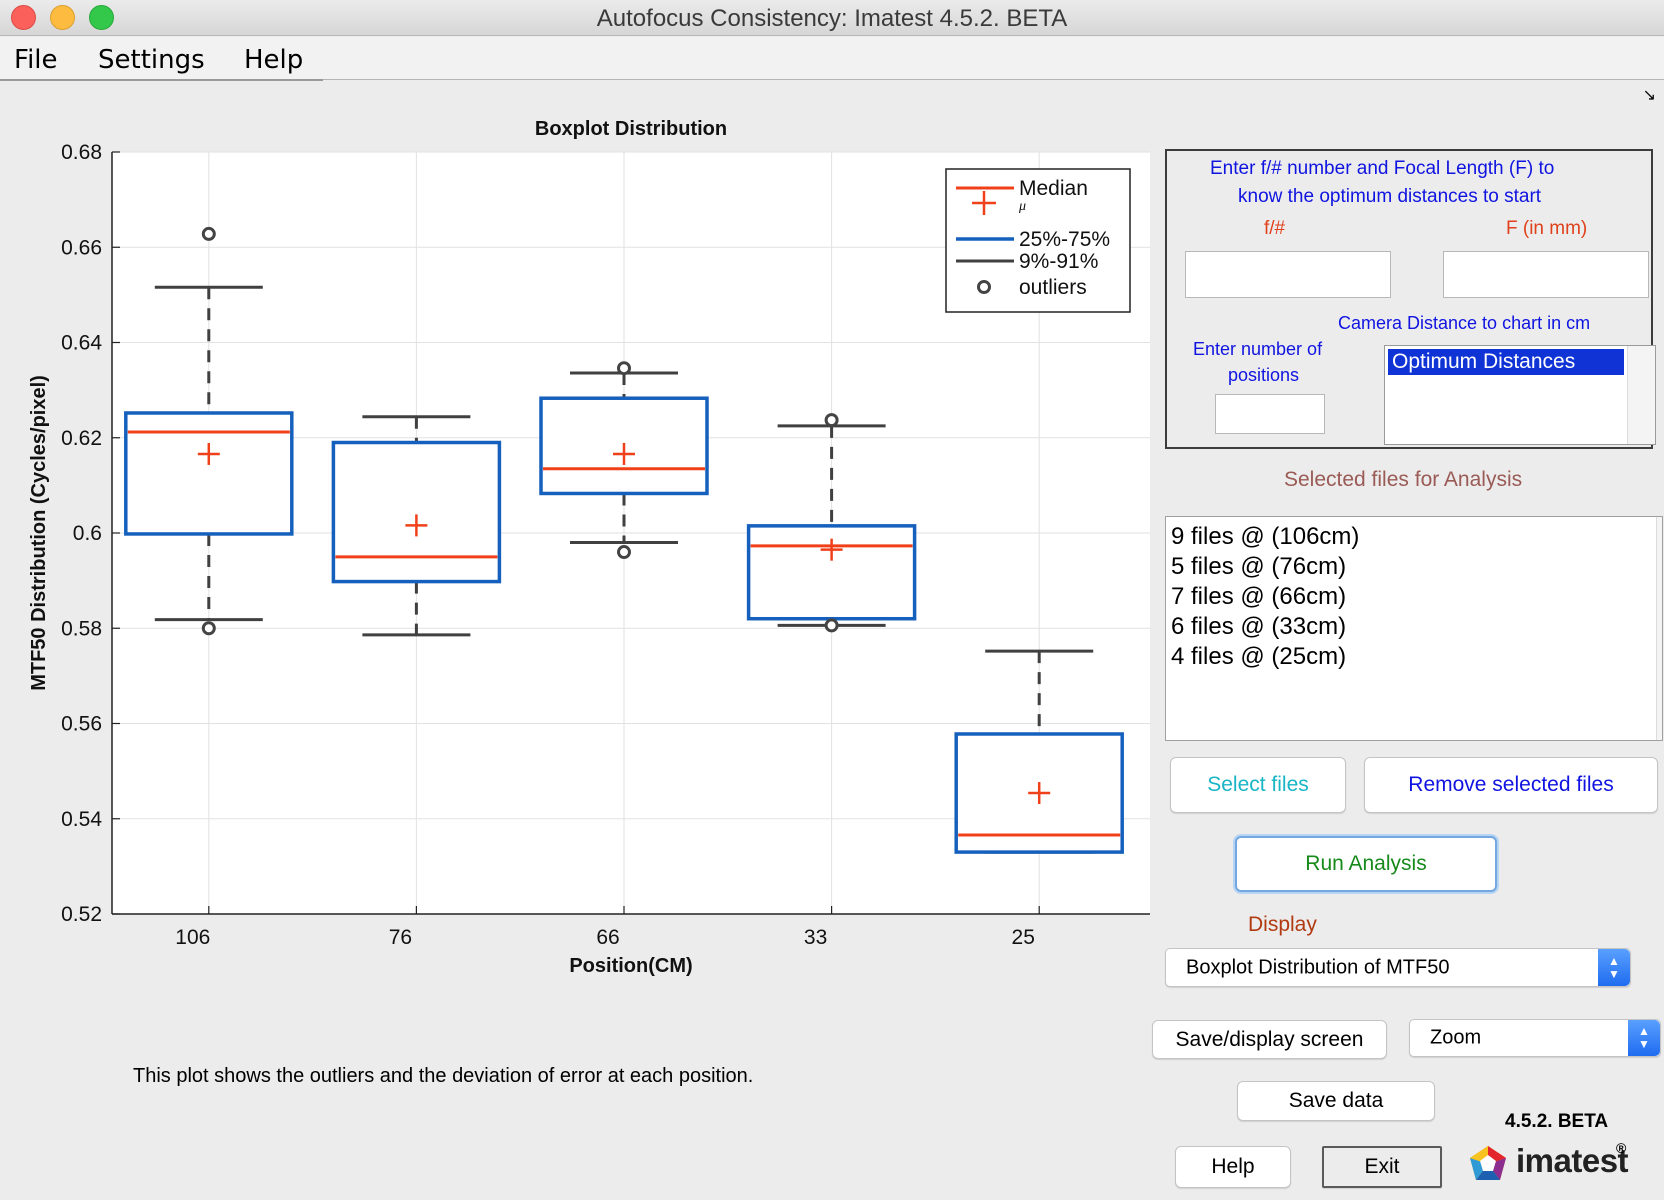  I want to click on legend-label: Median, so click(1053, 188).